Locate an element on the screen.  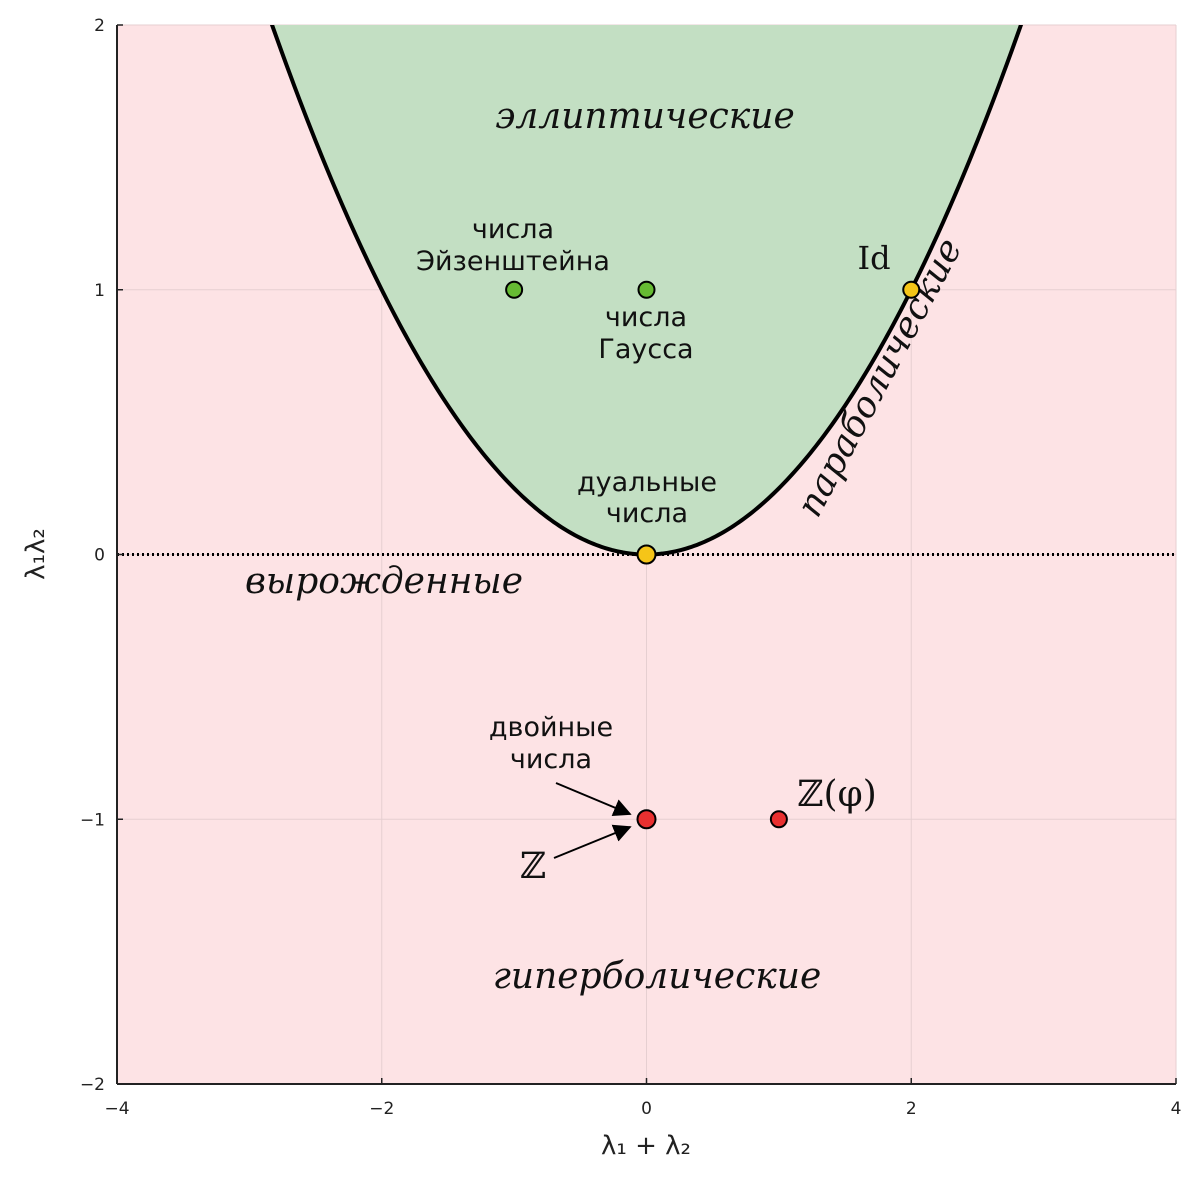
x-tick-label: 4 is located at coordinates (1176, 1109).